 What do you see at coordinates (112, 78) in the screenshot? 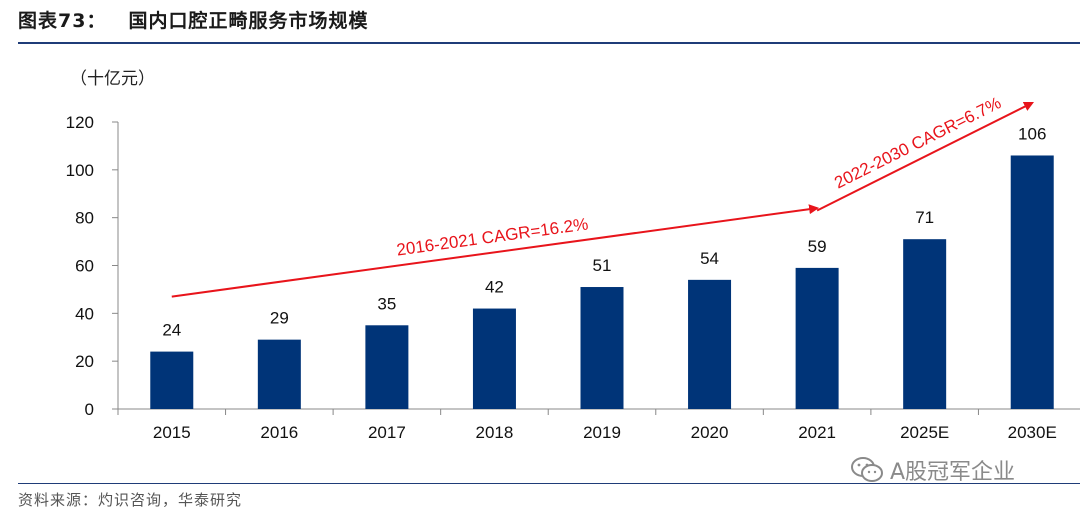
I see `y-unit-label: （十亿元）` at bounding box center [112, 78].